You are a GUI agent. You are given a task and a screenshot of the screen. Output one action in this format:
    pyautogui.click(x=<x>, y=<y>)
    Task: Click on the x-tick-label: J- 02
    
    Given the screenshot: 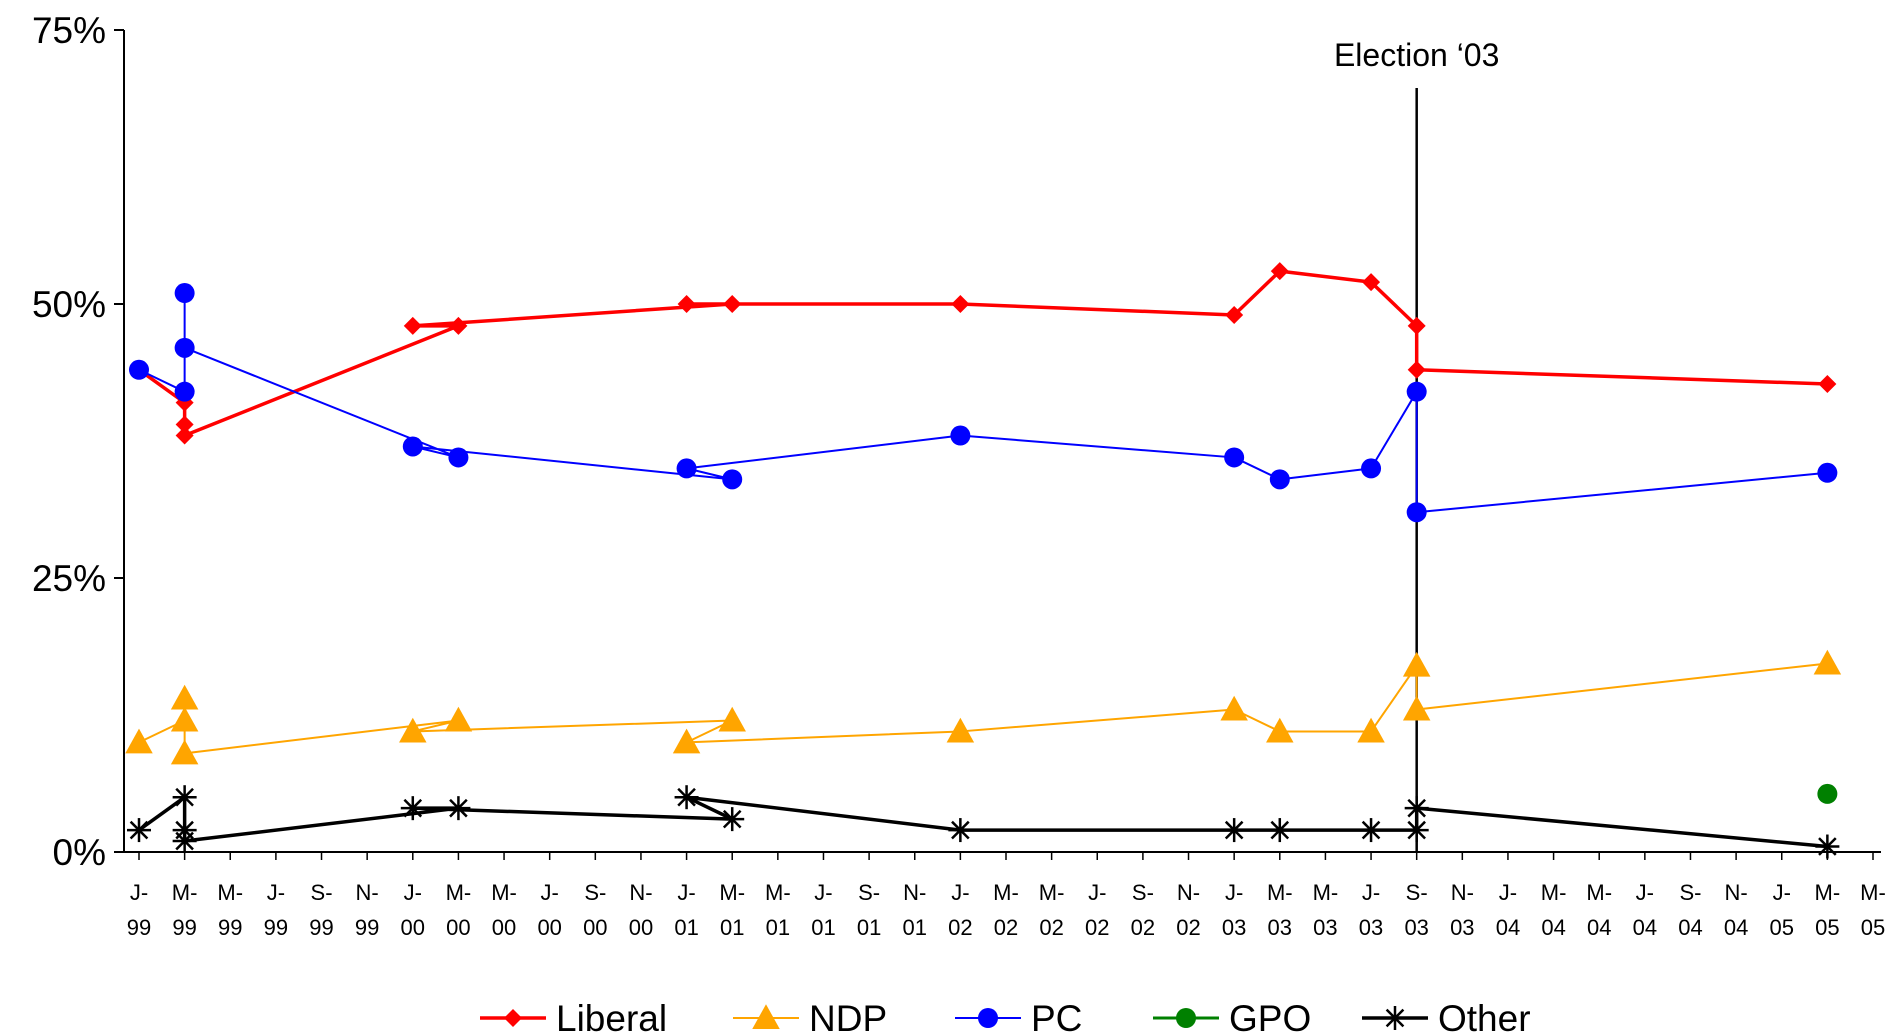 What is the action you would take?
    pyautogui.click(x=1097, y=910)
    